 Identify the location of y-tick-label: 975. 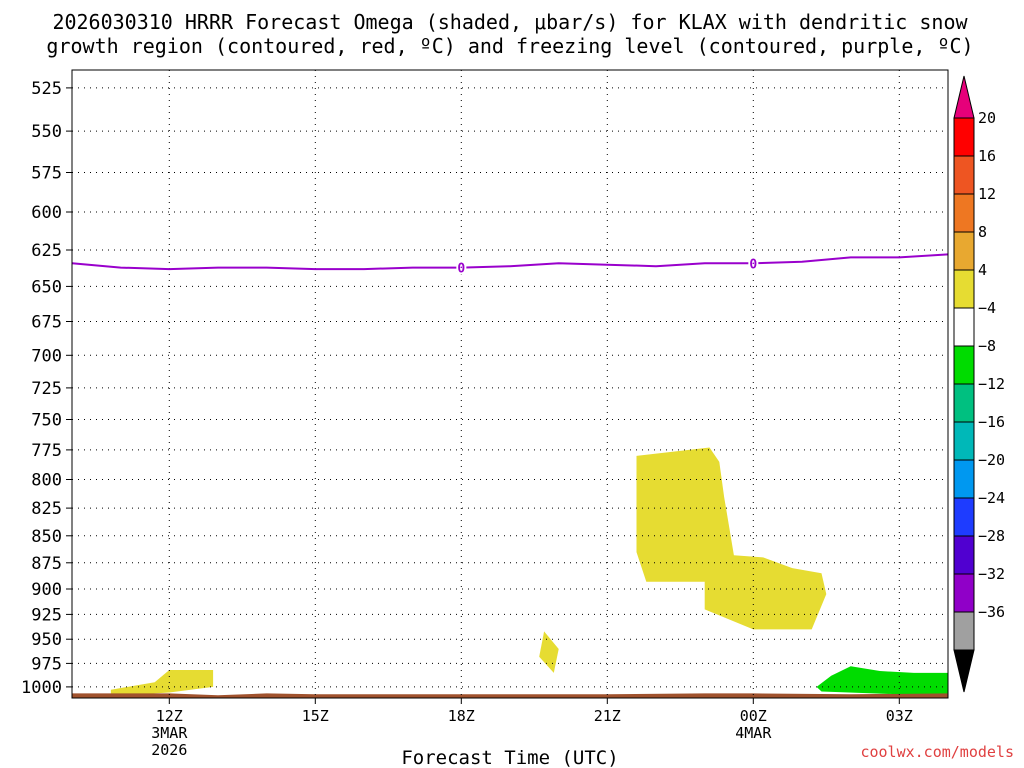
(46, 664).